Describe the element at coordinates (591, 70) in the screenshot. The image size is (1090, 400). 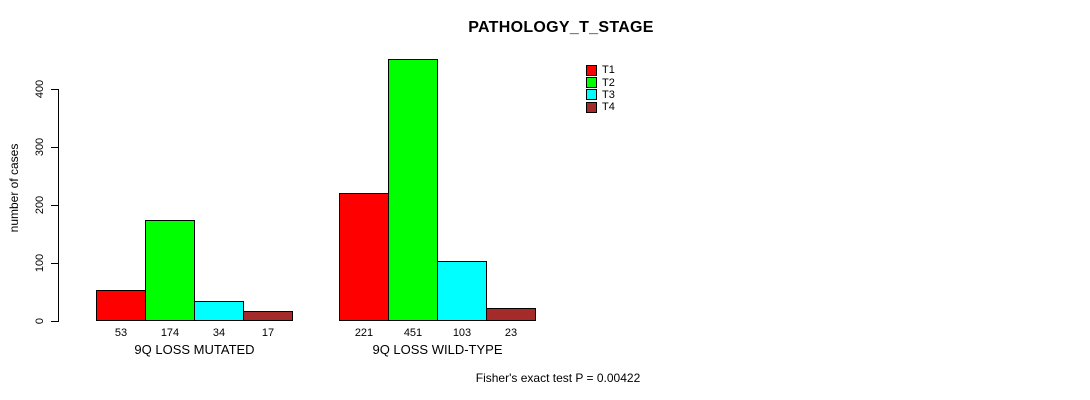
I see `legend-swatch-t1` at that location.